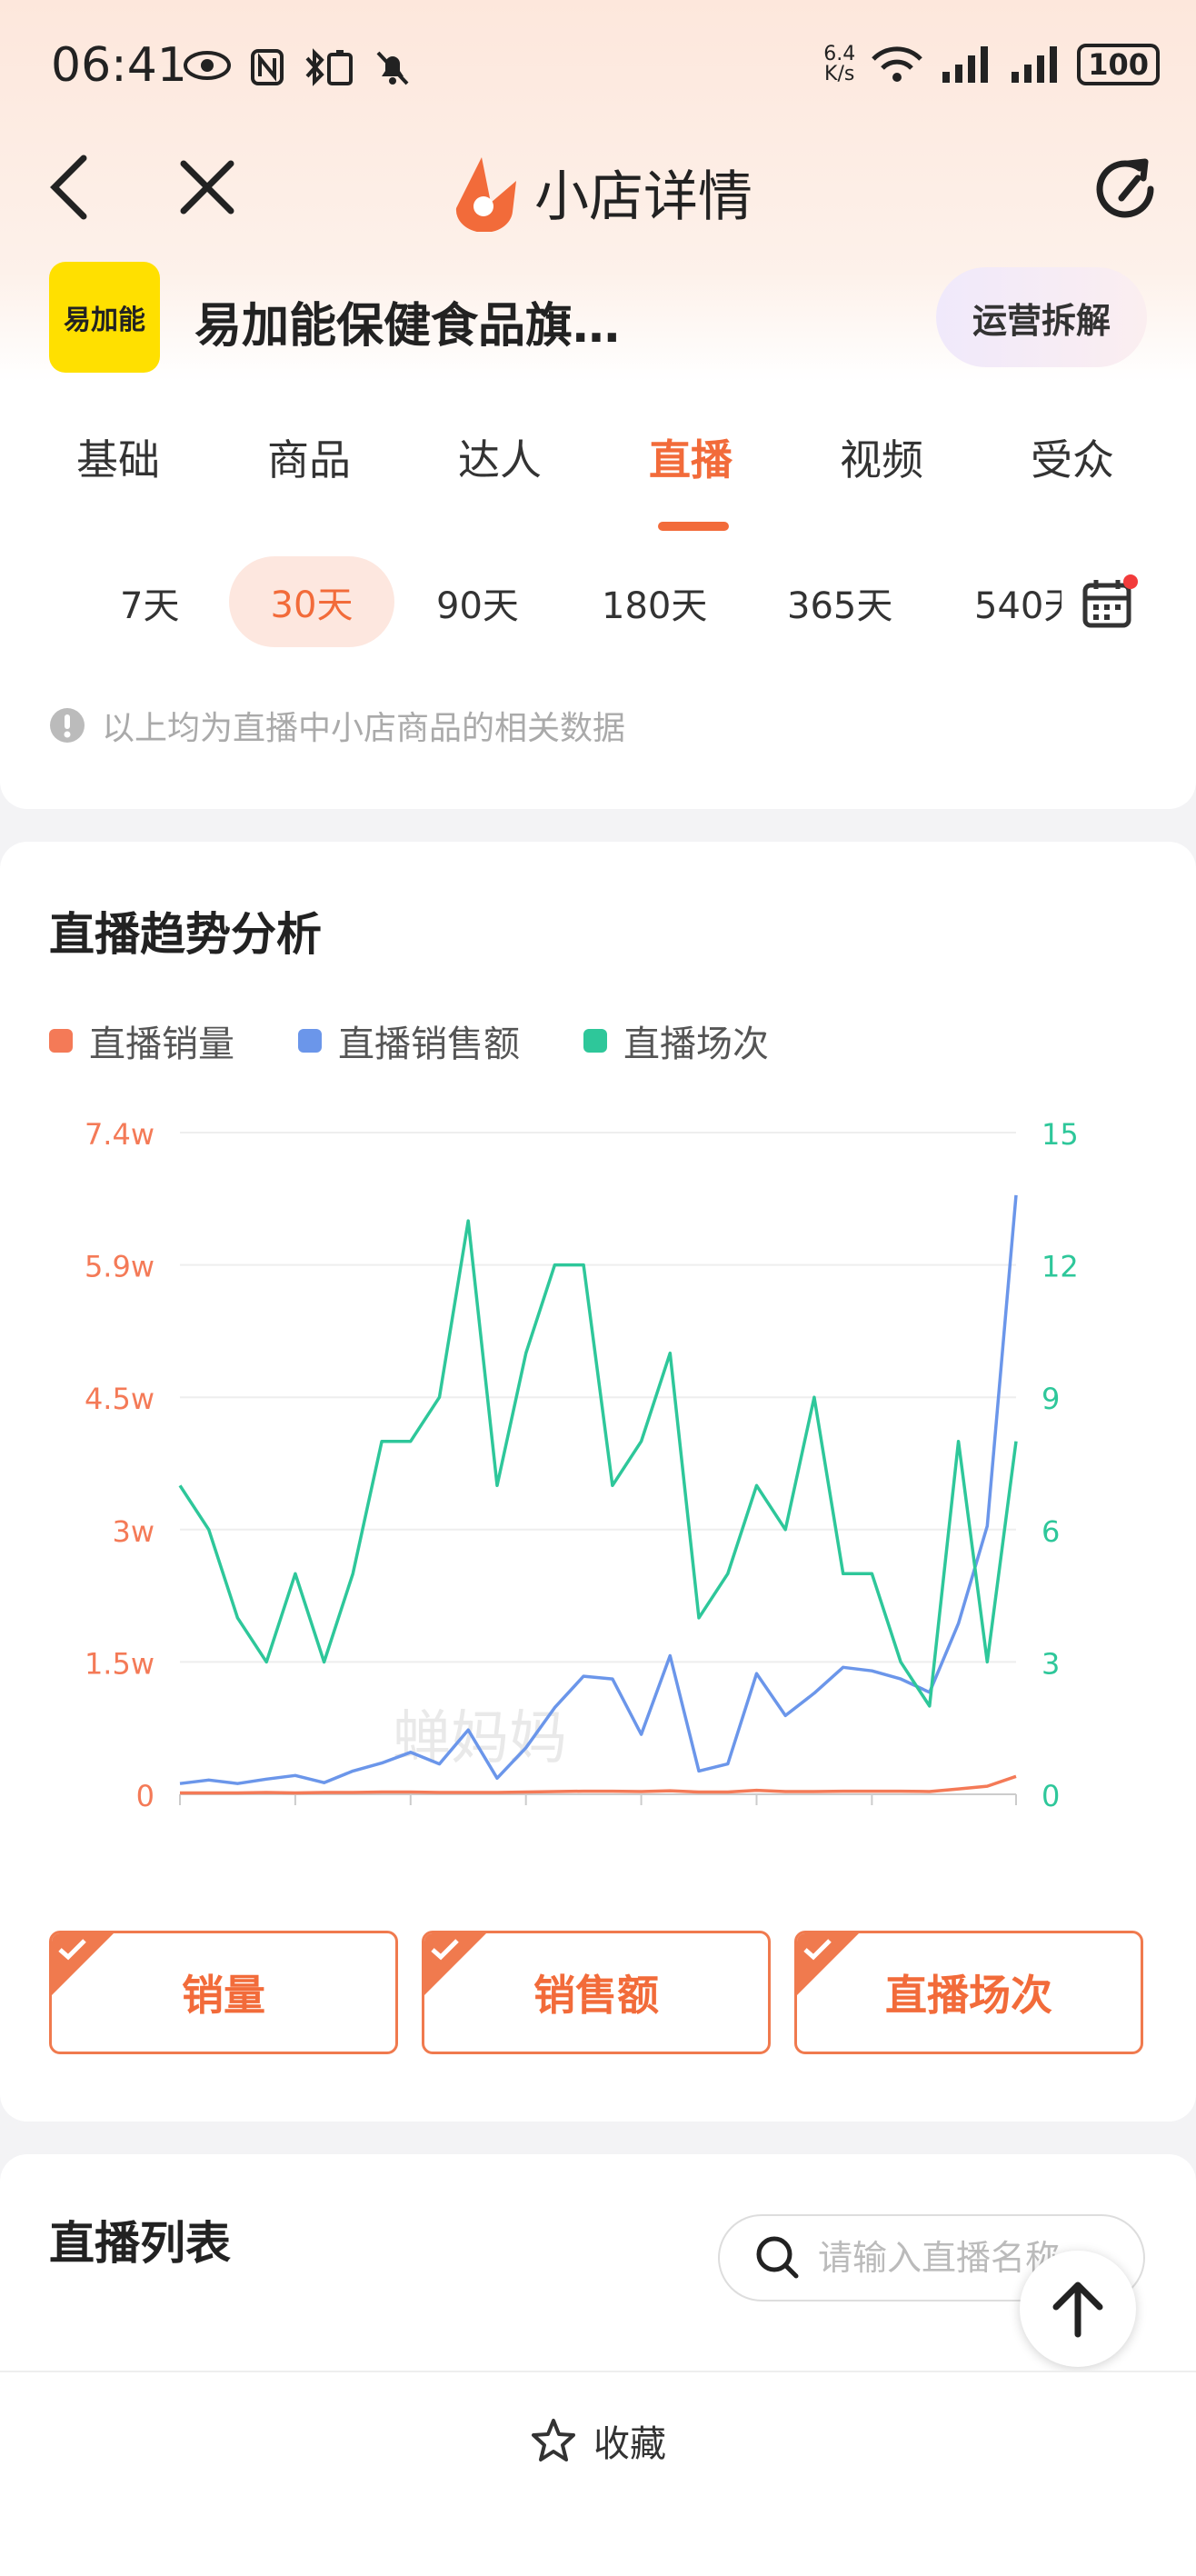 This screenshot has width=1196, height=2576. What do you see at coordinates (598, 2473) in the screenshot?
I see `bottom-bar: 收藏` at bounding box center [598, 2473].